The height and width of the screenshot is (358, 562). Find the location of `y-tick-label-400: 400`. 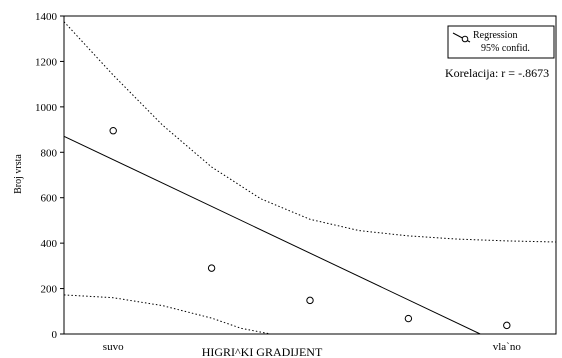

y-tick-label-400: 400 is located at coordinates (49, 244).